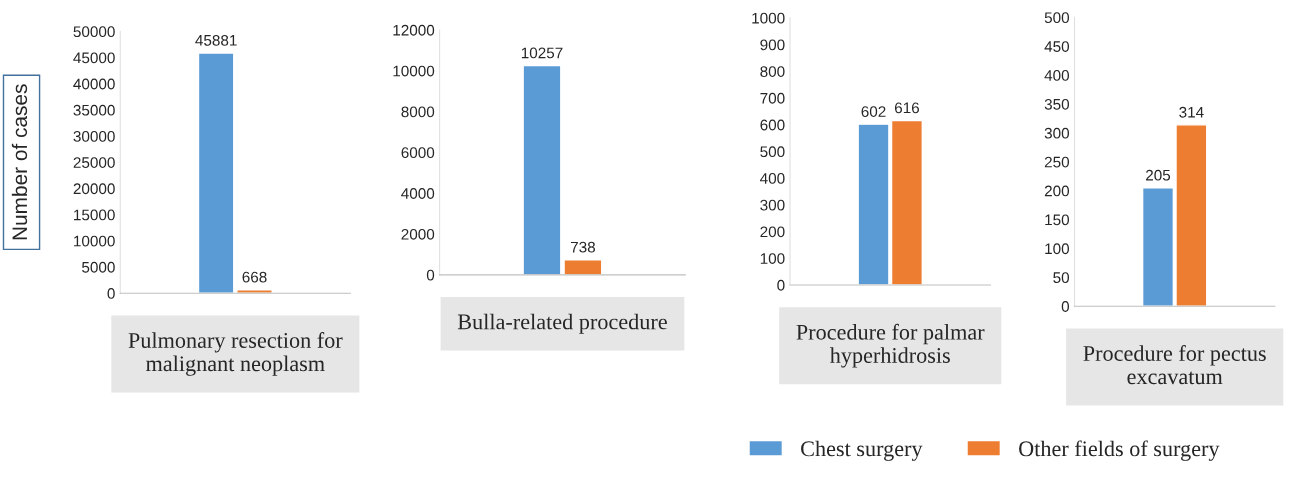 Image resolution: width=1293 pixels, height=483 pixels. Describe the element at coordinates (907, 108) in the screenshot. I see `data-label: 616` at that location.